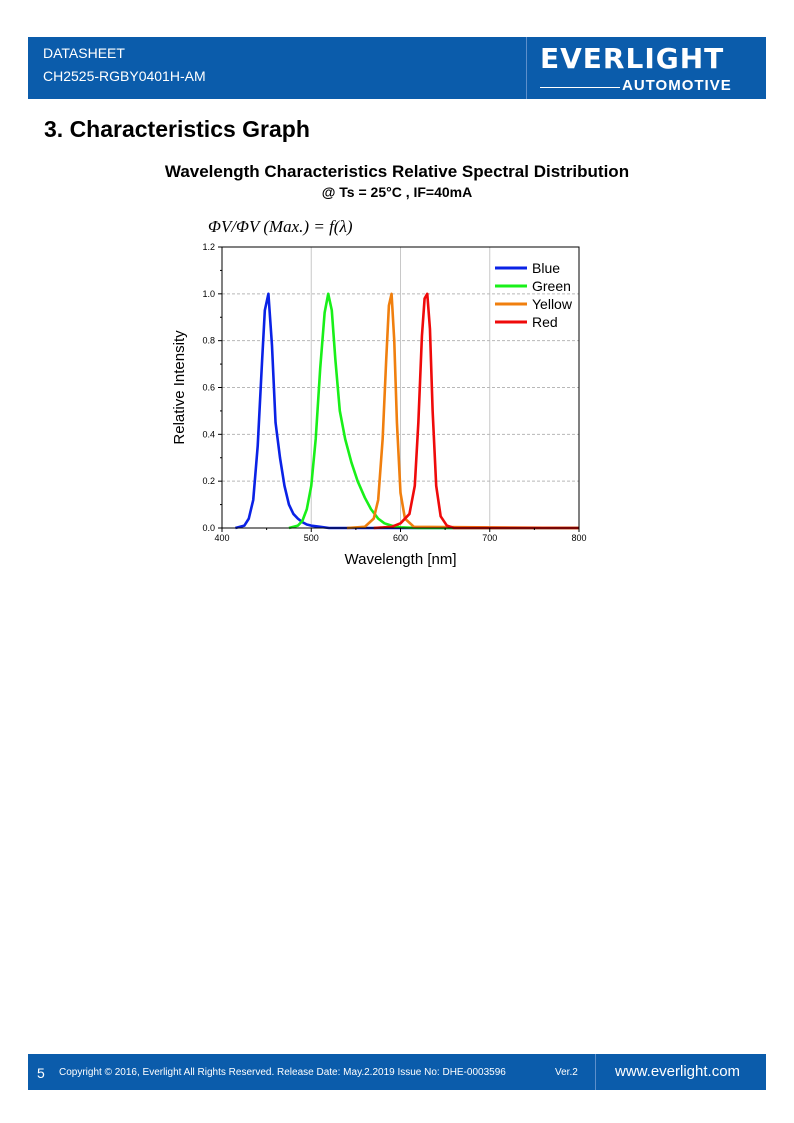 Image resolution: width=794 pixels, height=1123 pixels. I want to click on legend-label-yellow: Yellow, so click(552, 304).